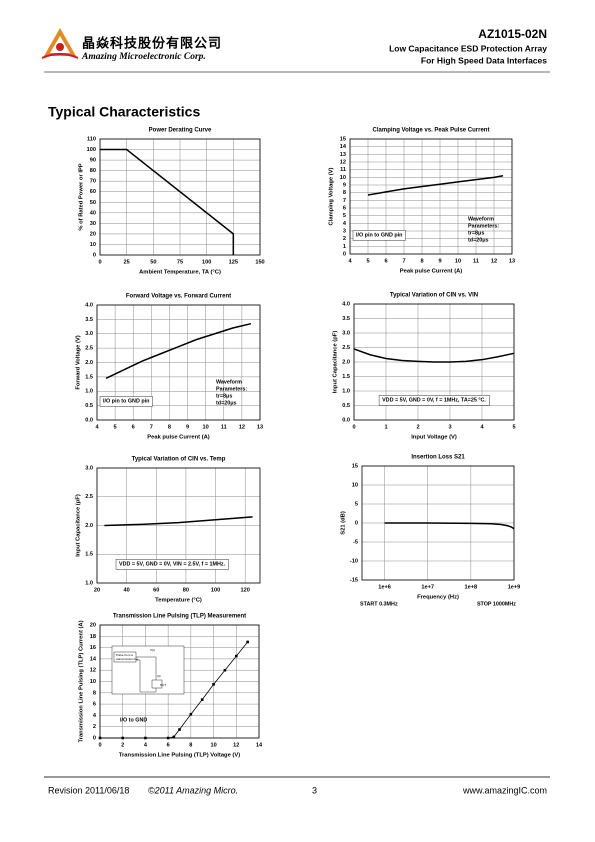 The width and height of the screenshot is (595, 842). What do you see at coordinates (178, 297) in the screenshot?
I see `chart-title: Forward Voltage vs. Forward Current` at bounding box center [178, 297].